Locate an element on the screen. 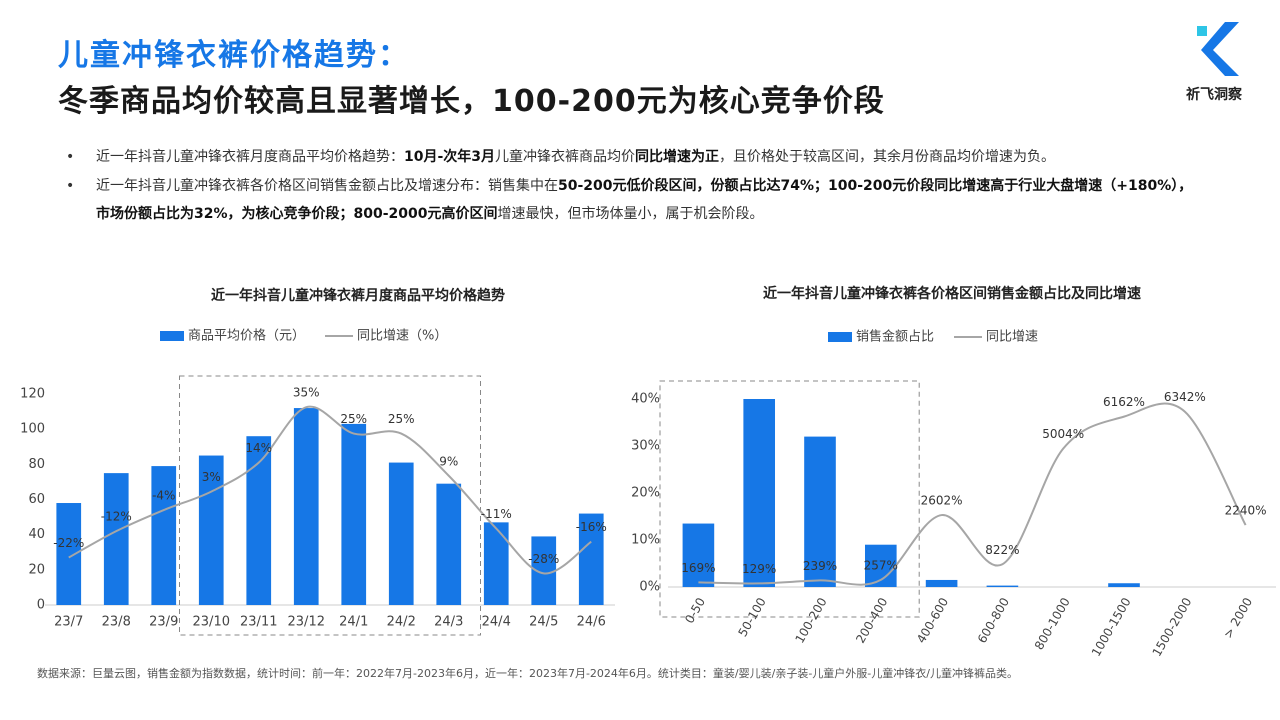 The image size is (1280, 720). bullet-text: 儿童冲锋衣裤商品均价 is located at coordinates (565, 157).